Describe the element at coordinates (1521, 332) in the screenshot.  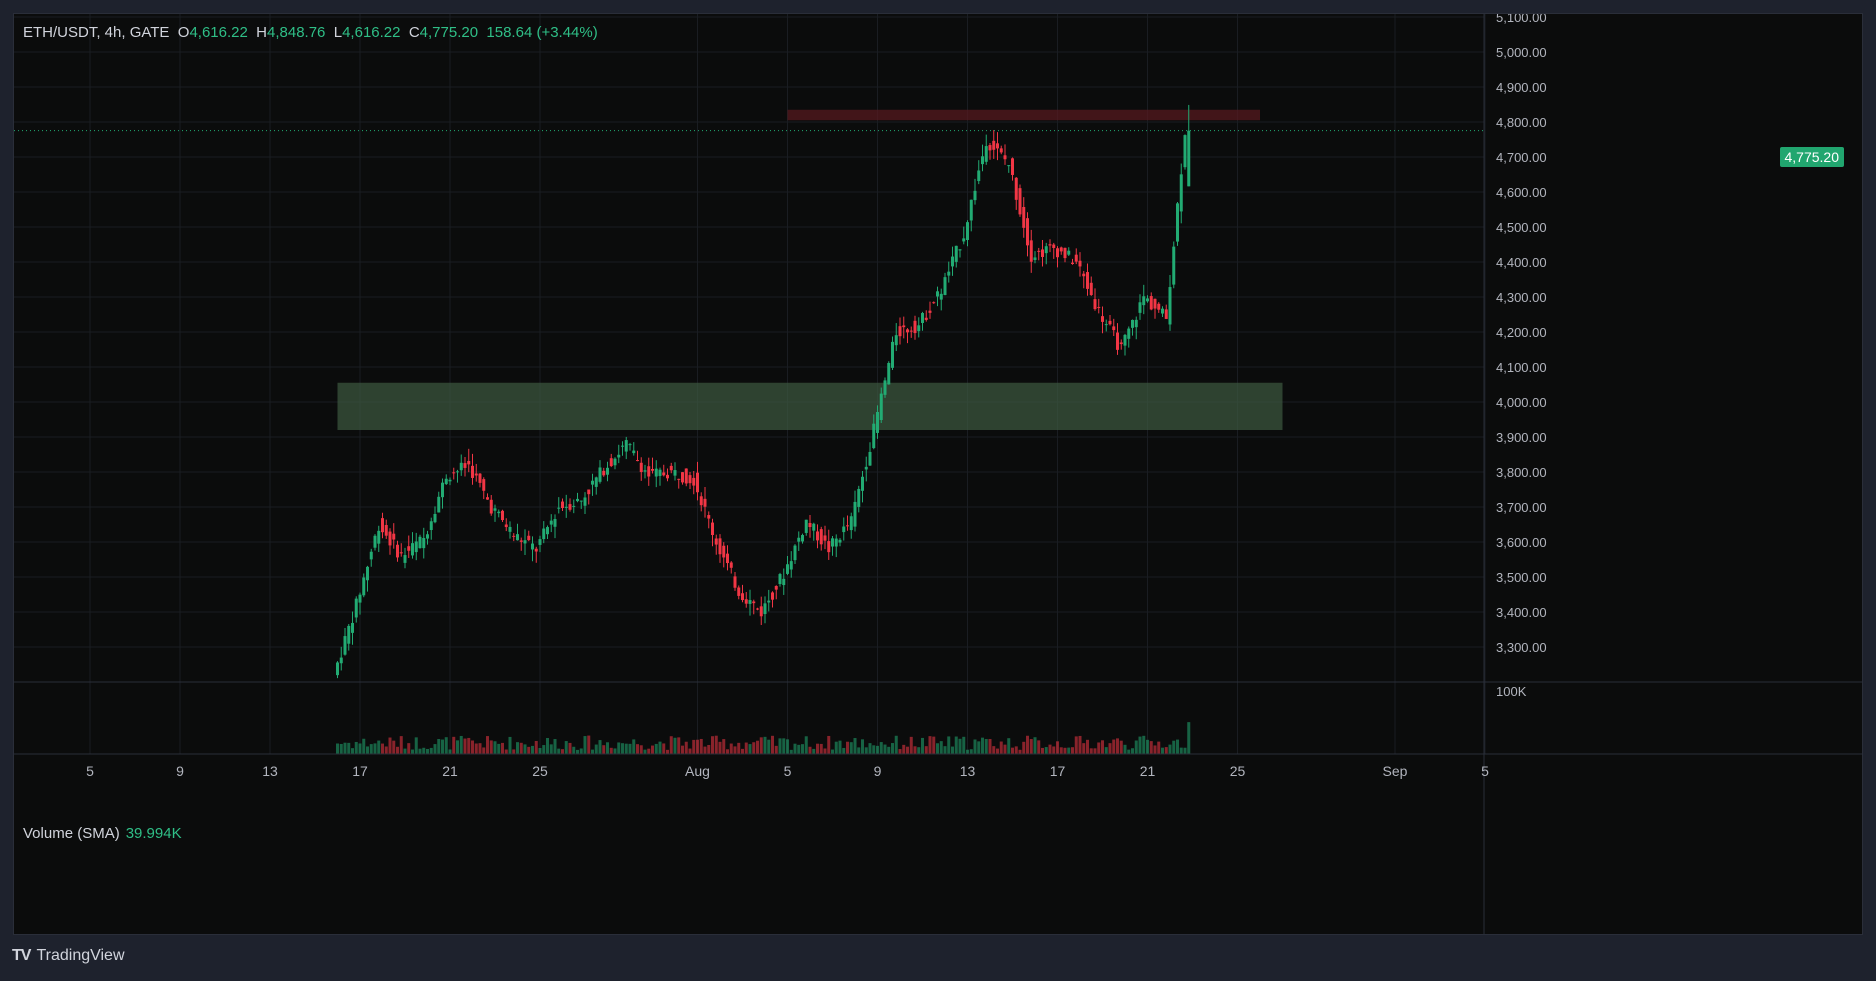
I see `price-tick-label: 4,200.00` at that location.